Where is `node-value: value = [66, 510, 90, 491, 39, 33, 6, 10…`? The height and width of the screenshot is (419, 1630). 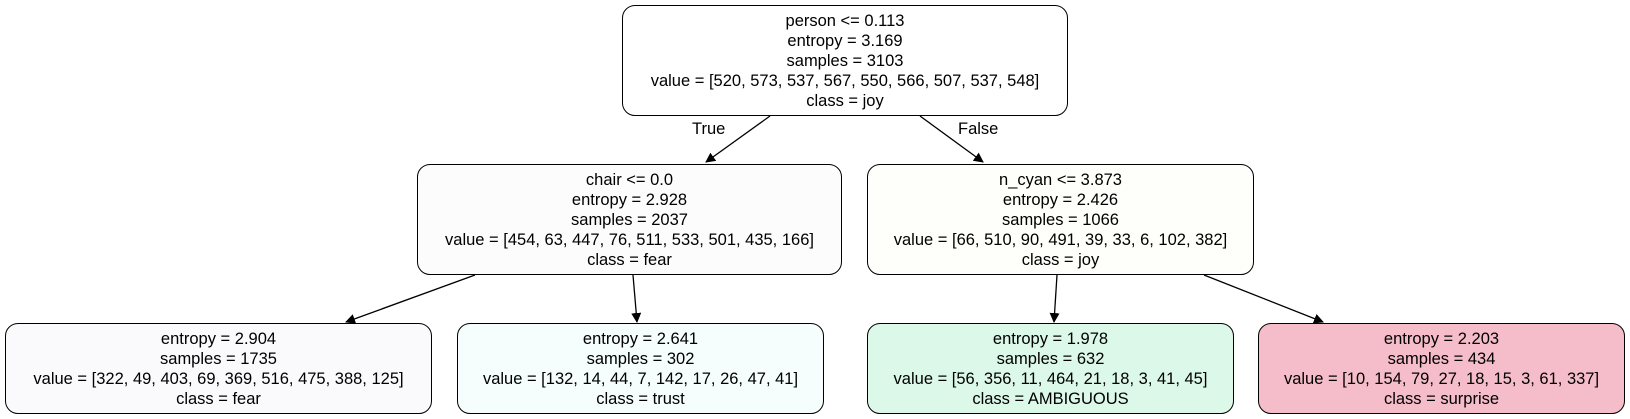
node-value: value = [66, 510, 90, 491, 39, 33, 6, 10… is located at coordinates (1060, 239).